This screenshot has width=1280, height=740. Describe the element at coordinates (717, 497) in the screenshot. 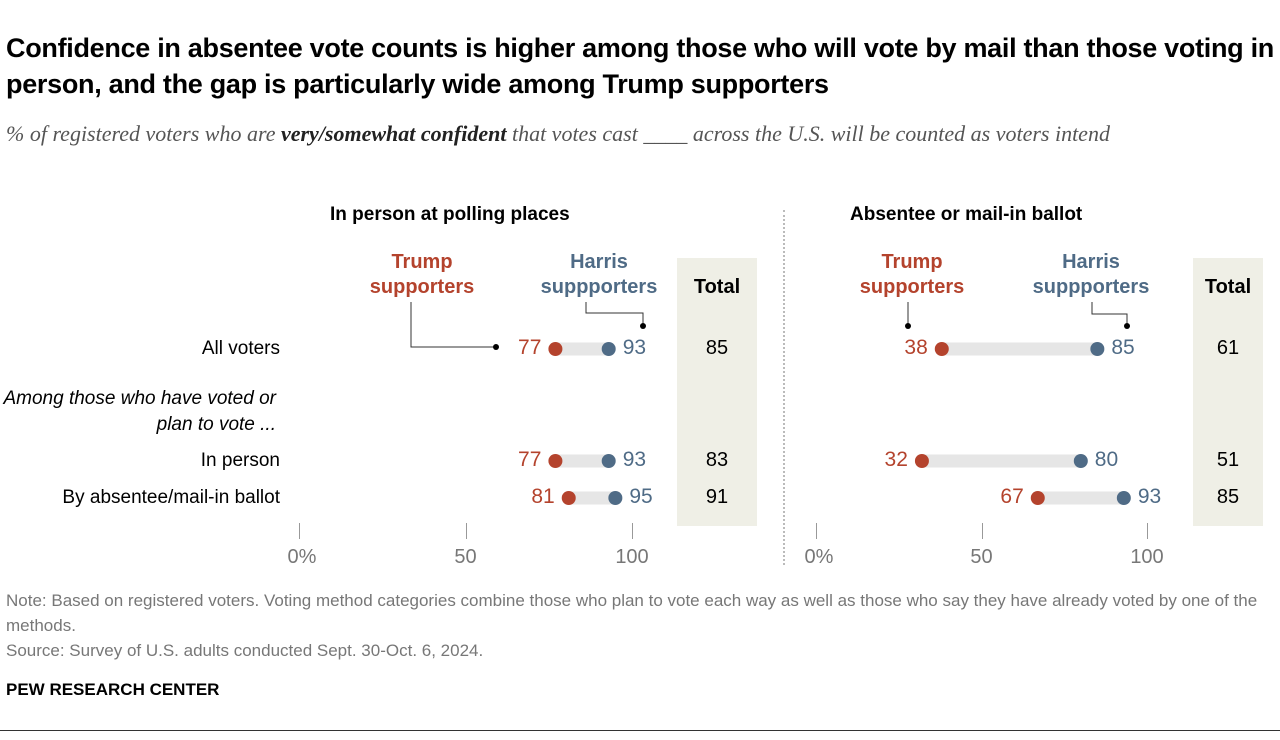

I see `total-value: 91` at that location.